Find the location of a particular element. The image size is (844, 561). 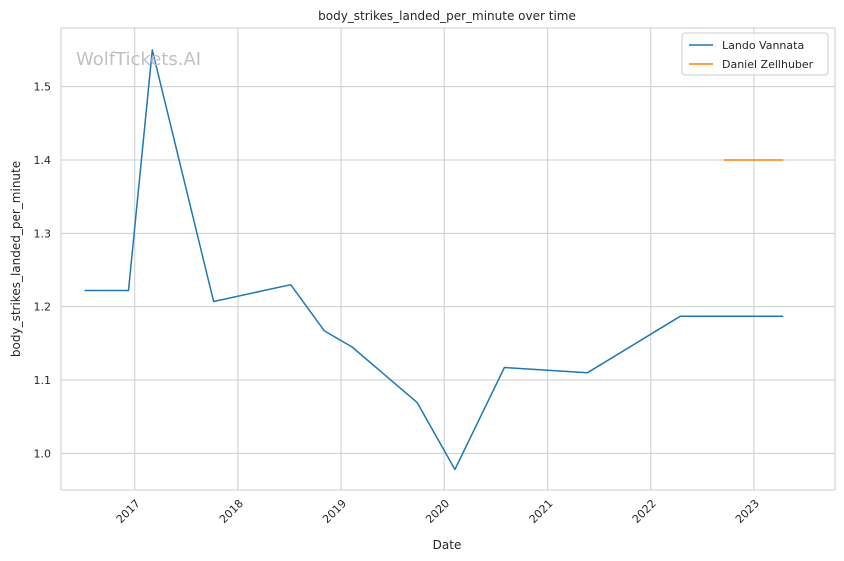

watermark: WolfTickets.AI is located at coordinates (138, 59).